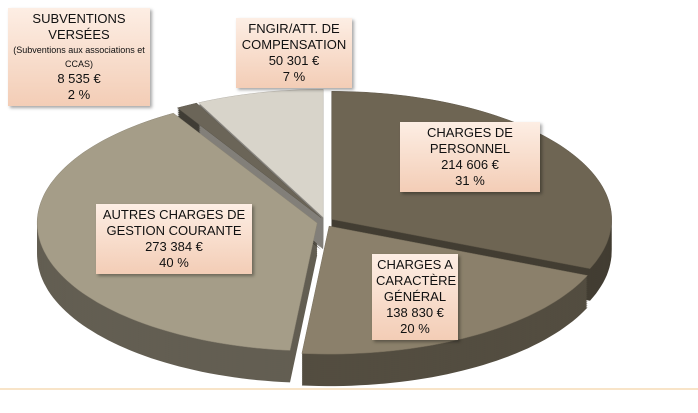  What do you see at coordinates (294, 76) in the screenshot?
I see `percent-label: 7 %` at bounding box center [294, 76].